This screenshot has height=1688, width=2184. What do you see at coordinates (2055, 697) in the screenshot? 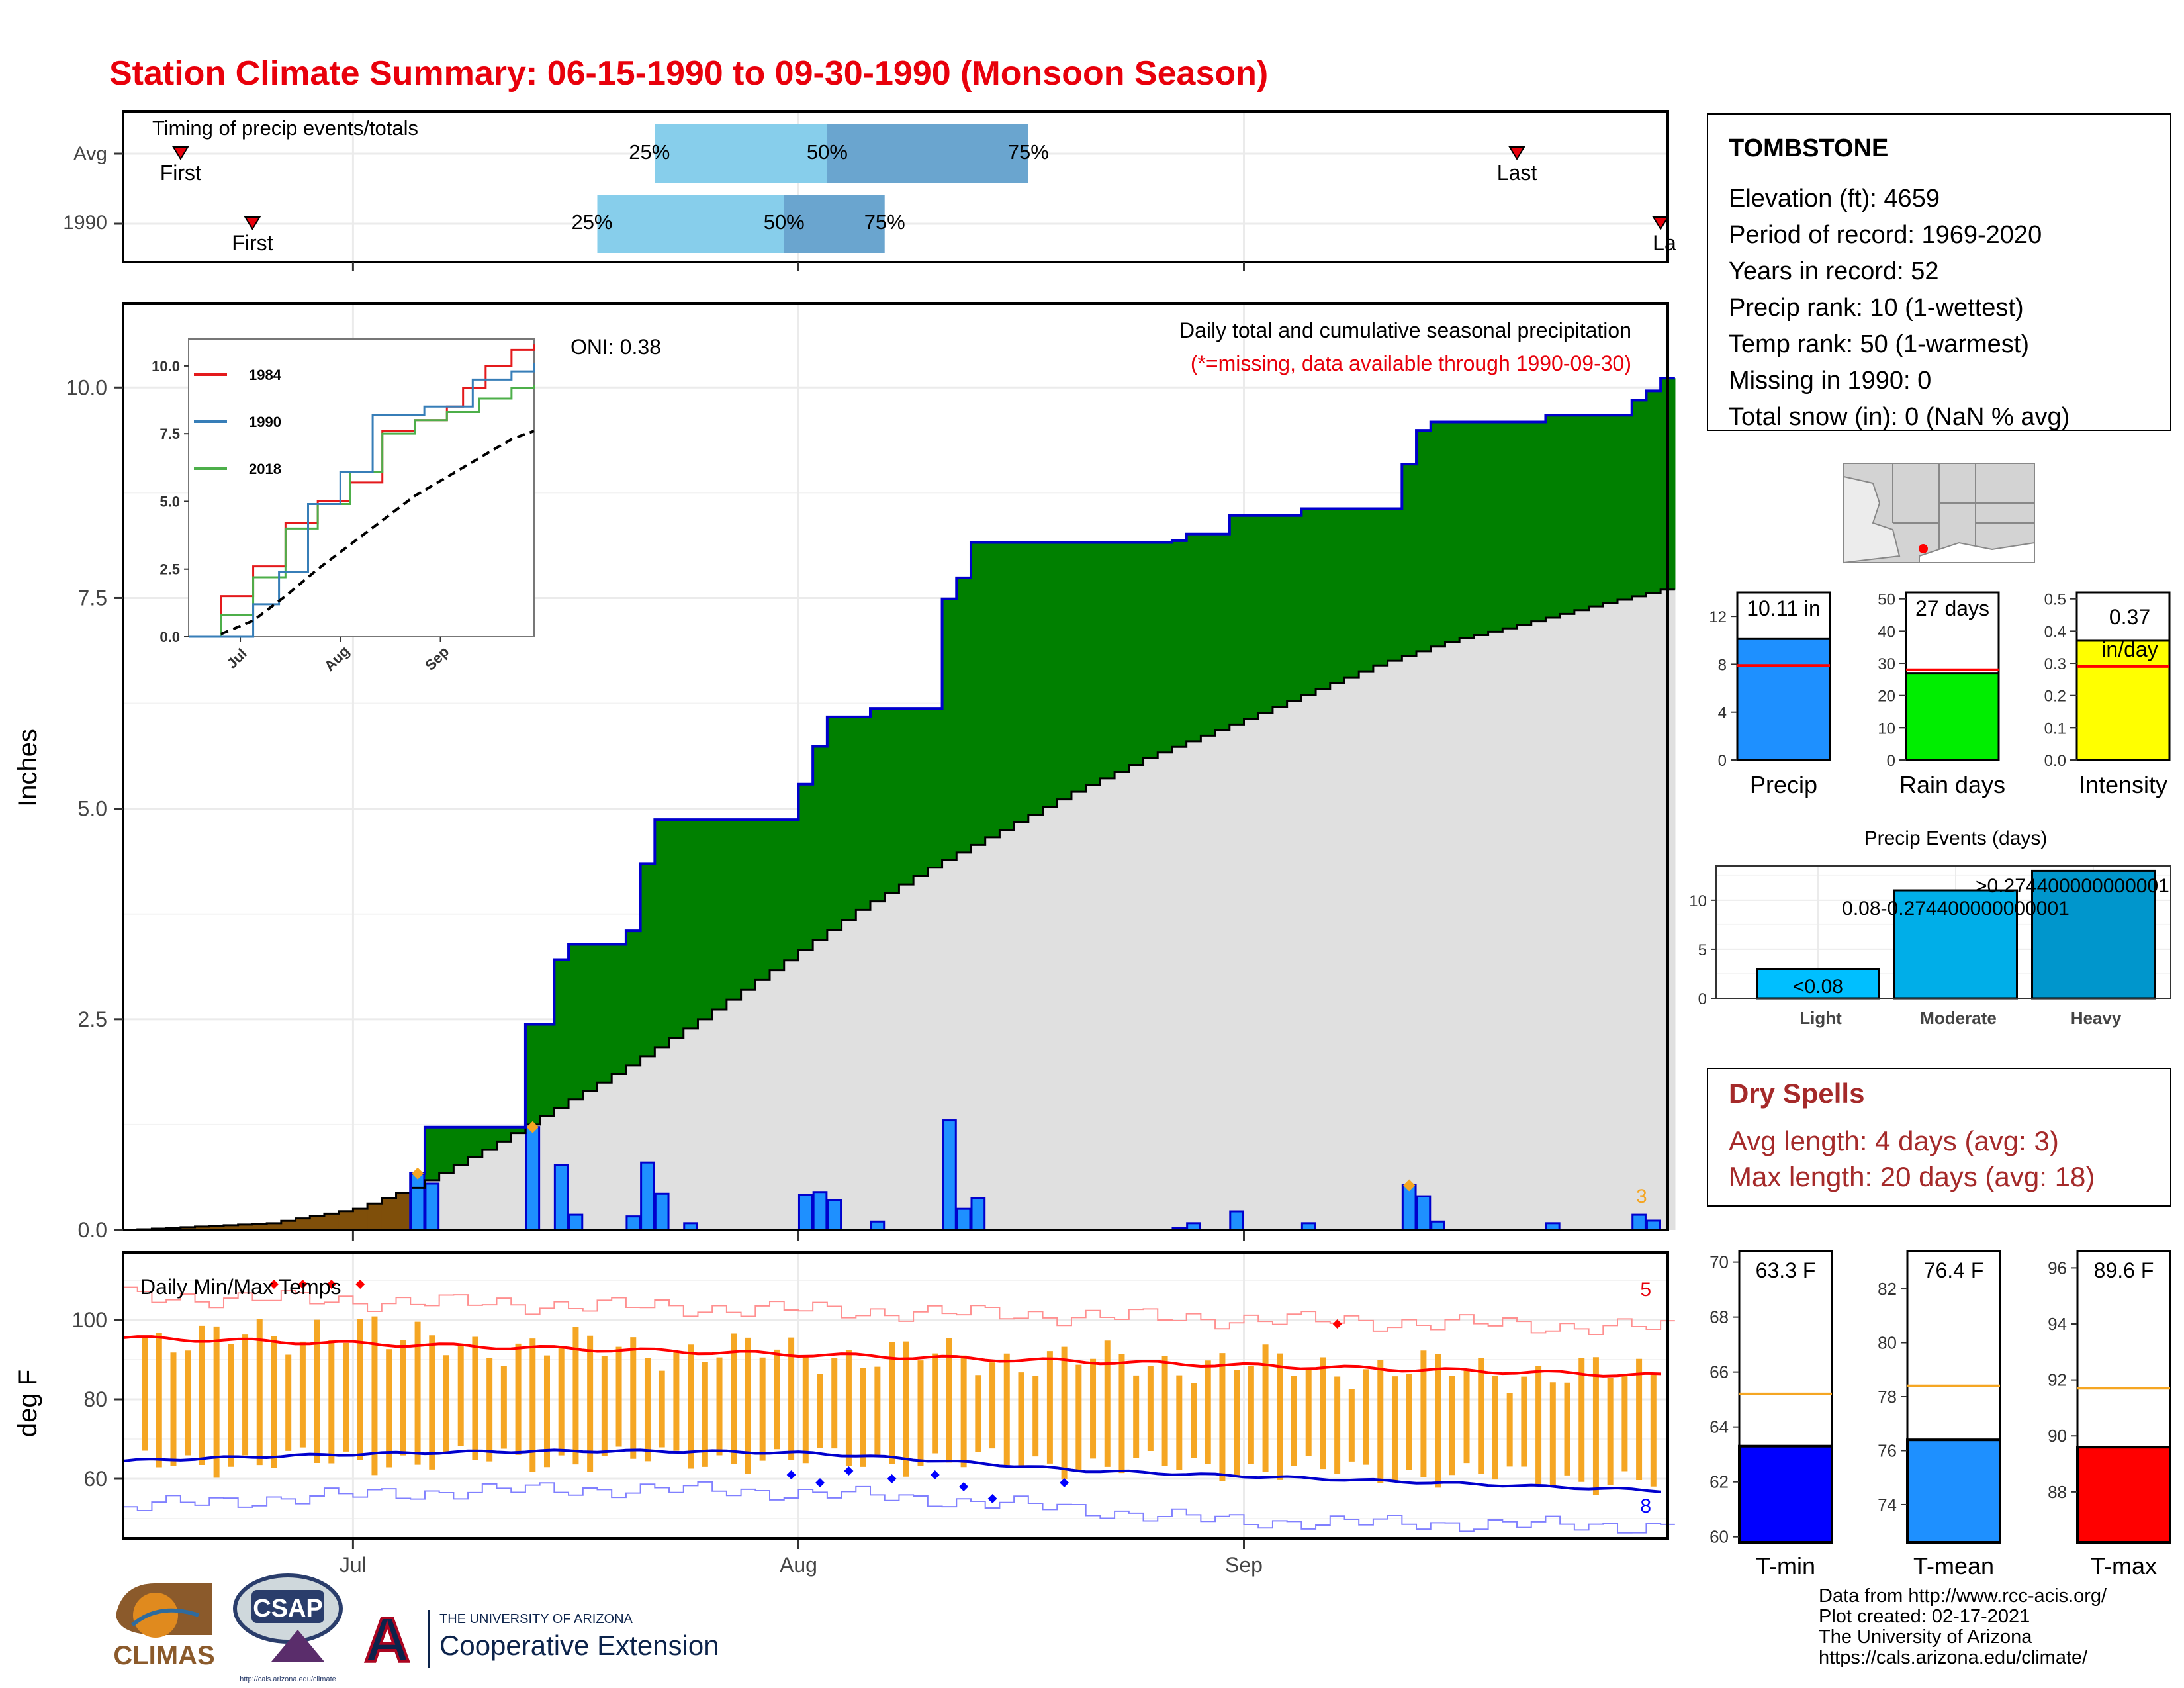
I see `summary-ytick-label: 0.2` at bounding box center [2055, 697].